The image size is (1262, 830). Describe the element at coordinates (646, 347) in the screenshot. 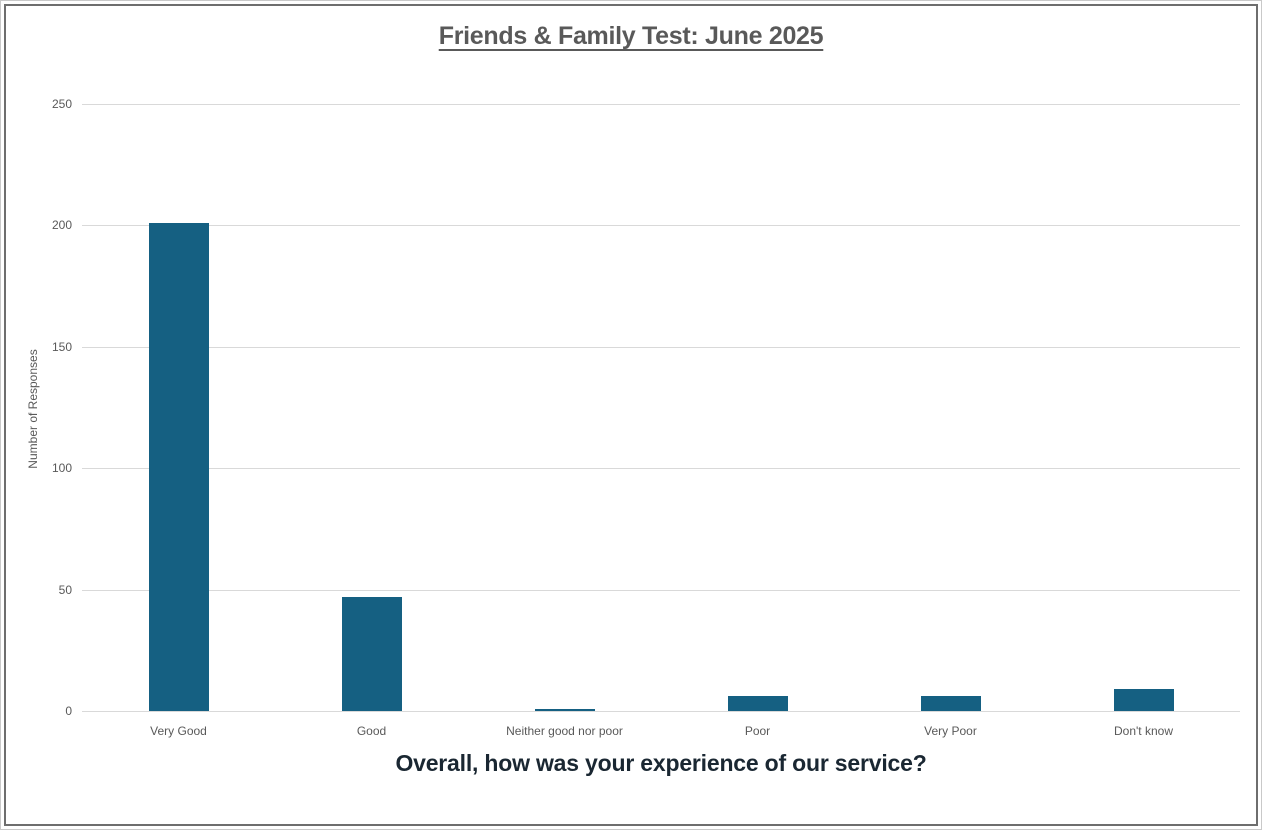

I see `gridline-150: 150` at that location.